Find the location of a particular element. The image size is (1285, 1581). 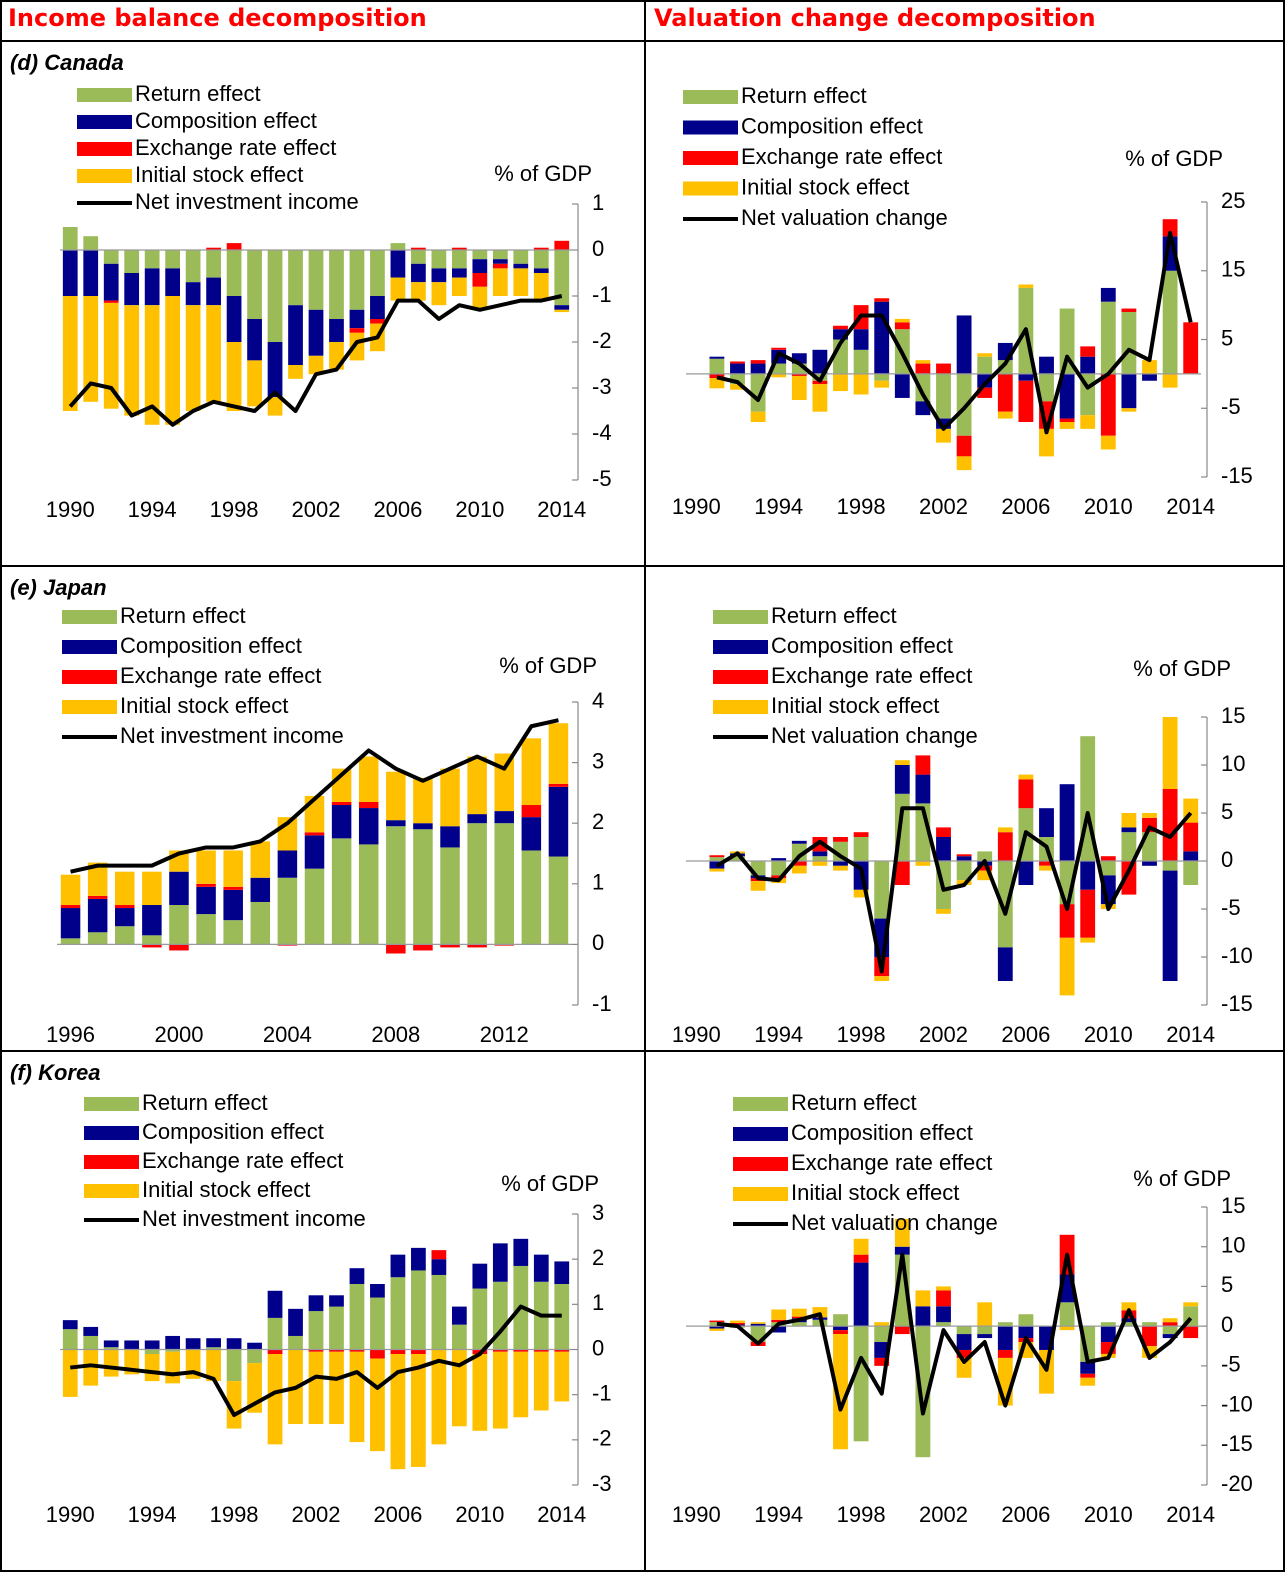

x-tick-label: 1994 is located at coordinates (778, 1514).